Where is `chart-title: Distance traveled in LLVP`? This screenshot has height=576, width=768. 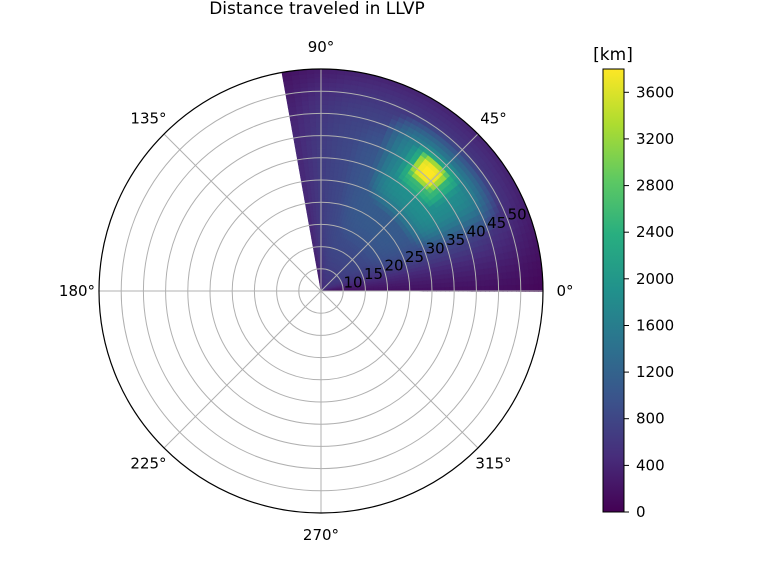 chart-title: Distance traveled in LLVP is located at coordinates (317, 9).